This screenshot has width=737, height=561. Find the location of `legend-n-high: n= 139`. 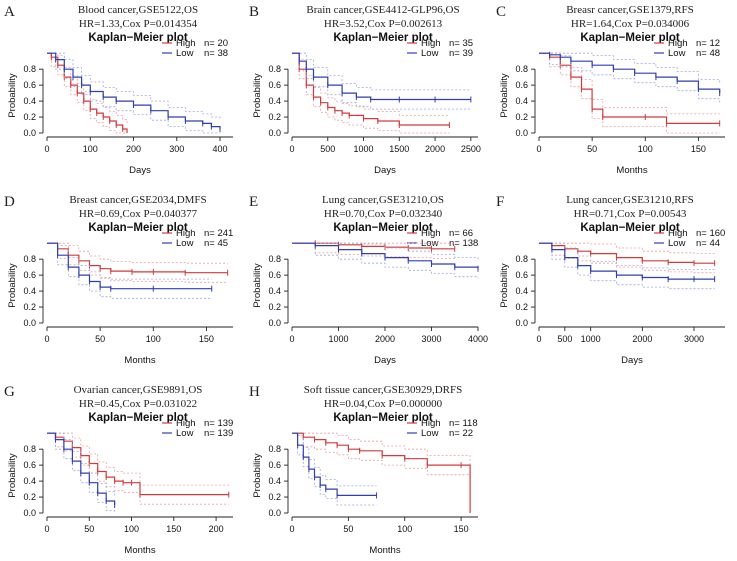

legend-n-high: n= 139 is located at coordinates (218, 423).